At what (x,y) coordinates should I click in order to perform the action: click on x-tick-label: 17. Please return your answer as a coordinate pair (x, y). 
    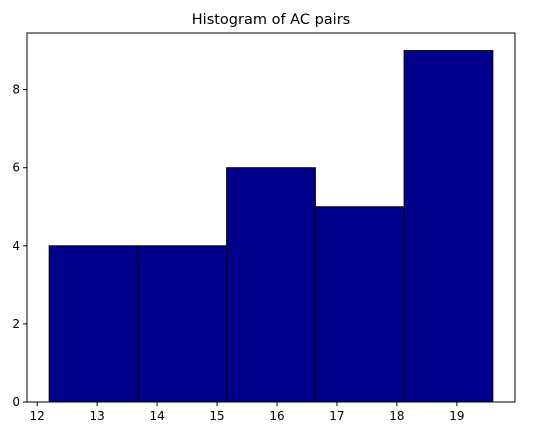
    Looking at the image, I should click on (336, 416).